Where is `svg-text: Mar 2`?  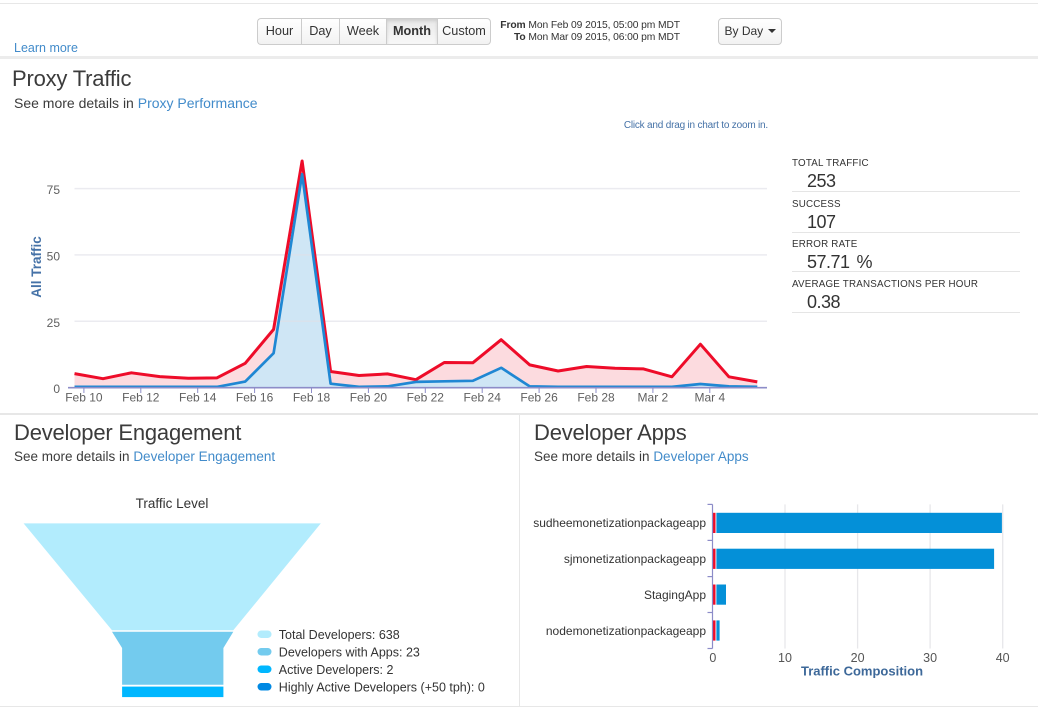
svg-text: Mar 2 is located at coordinates (653, 398).